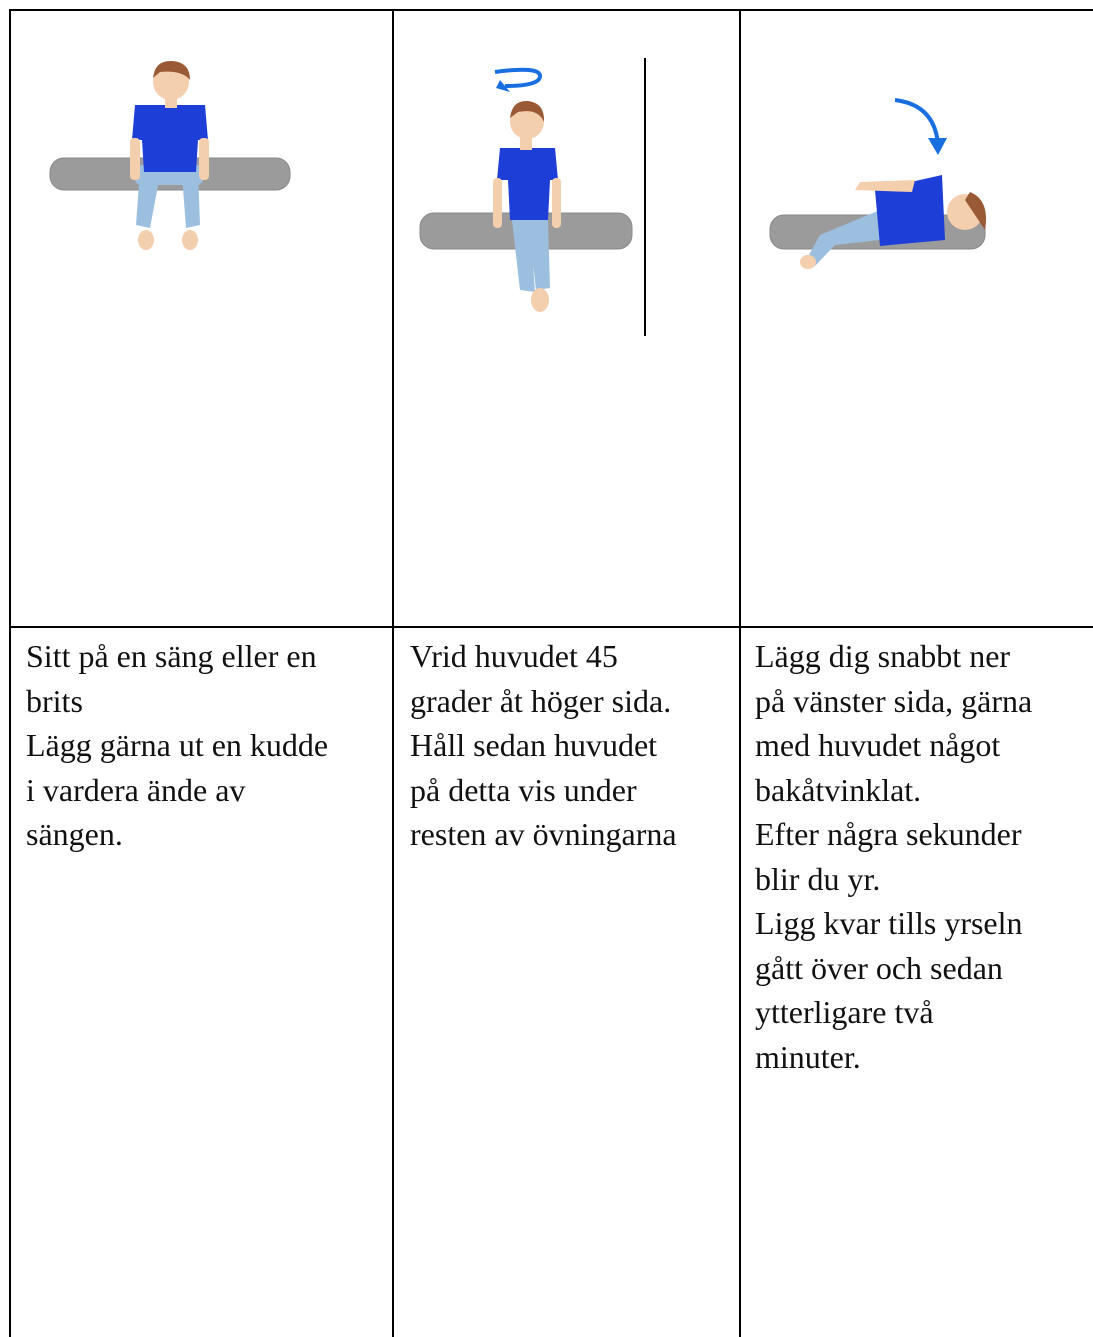 The height and width of the screenshot is (1337, 1093). What do you see at coordinates (74, 834) in the screenshot?
I see `cell-text-line: sängen.` at bounding box center [74, 834].